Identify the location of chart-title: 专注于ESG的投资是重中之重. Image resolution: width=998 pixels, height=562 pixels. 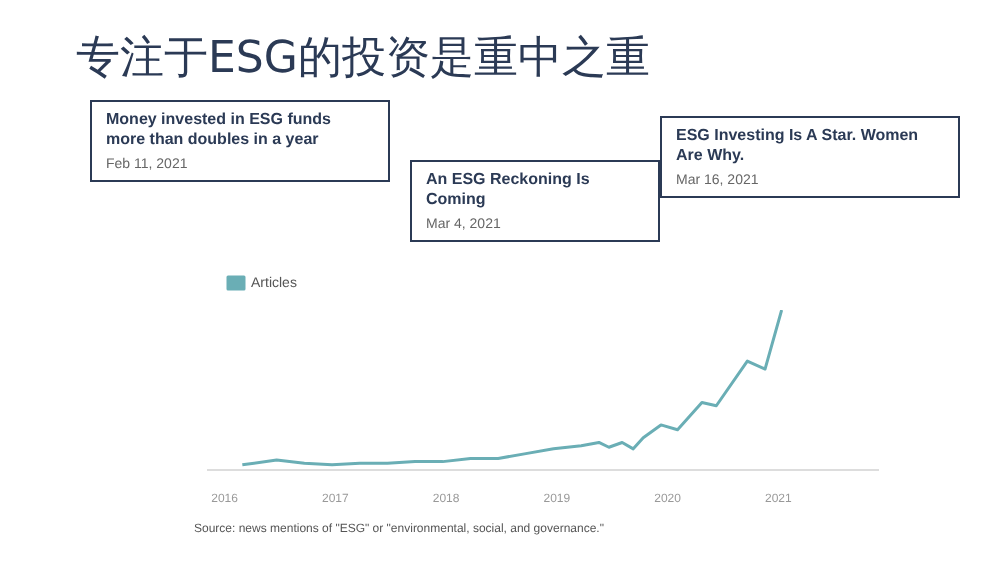
(363, 60).